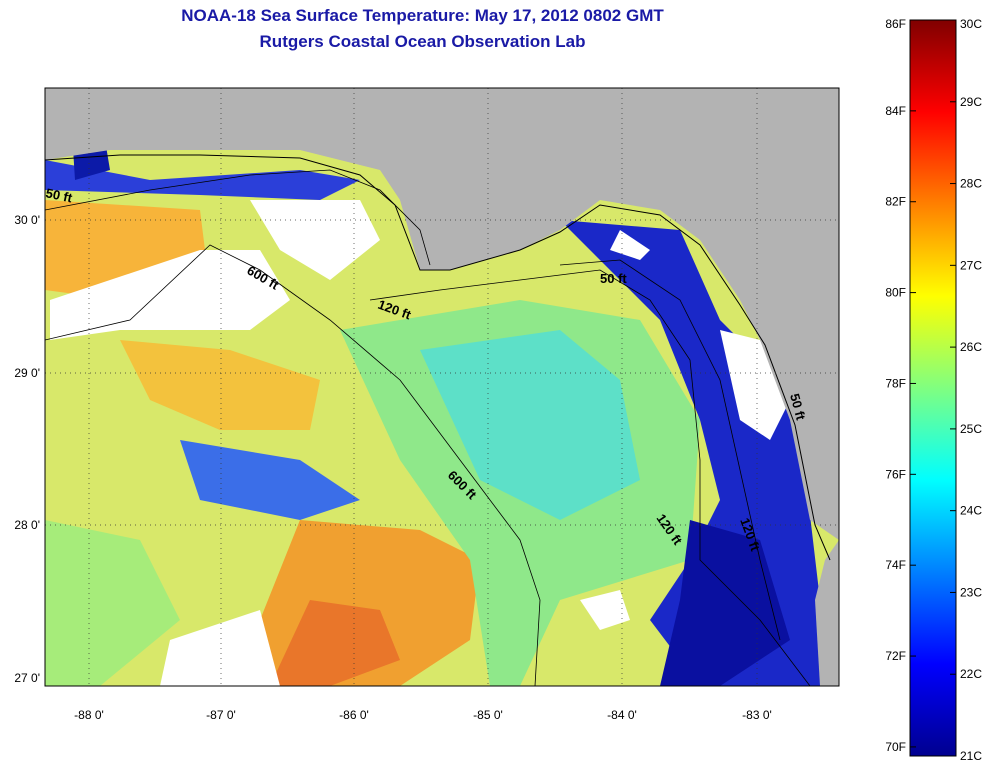  I want to click on fahrenheit-label: 76F, so click(895, 474).